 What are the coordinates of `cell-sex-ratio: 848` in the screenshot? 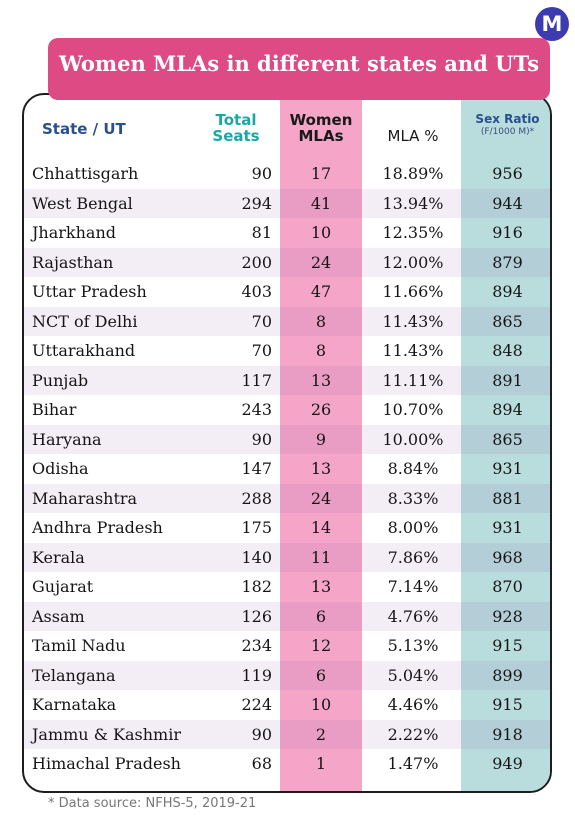 It's located at (507, 351).